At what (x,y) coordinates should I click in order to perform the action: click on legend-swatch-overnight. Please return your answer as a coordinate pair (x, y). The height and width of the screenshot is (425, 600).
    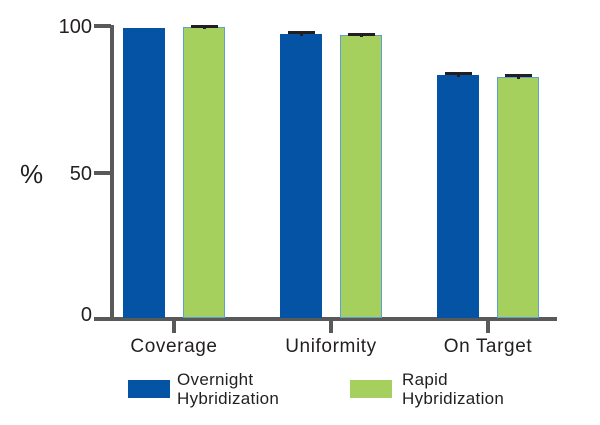
    Looking at the image, I should click on (149, 389).